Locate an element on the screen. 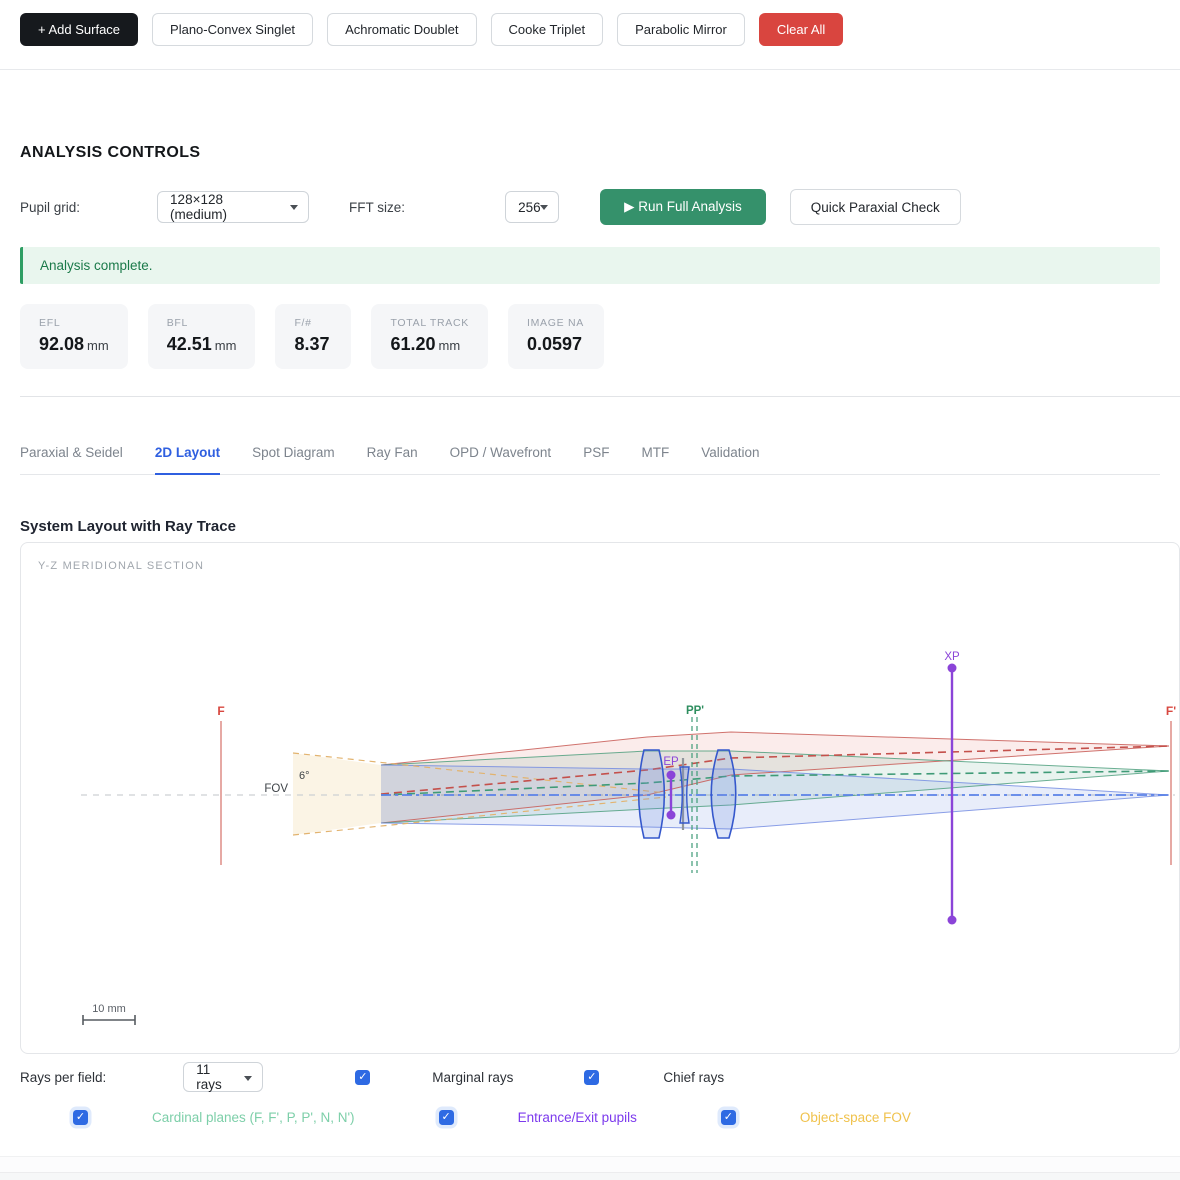 The image size is (1180, 1180). fov-edge-upper is located at coordinates (479, 773).